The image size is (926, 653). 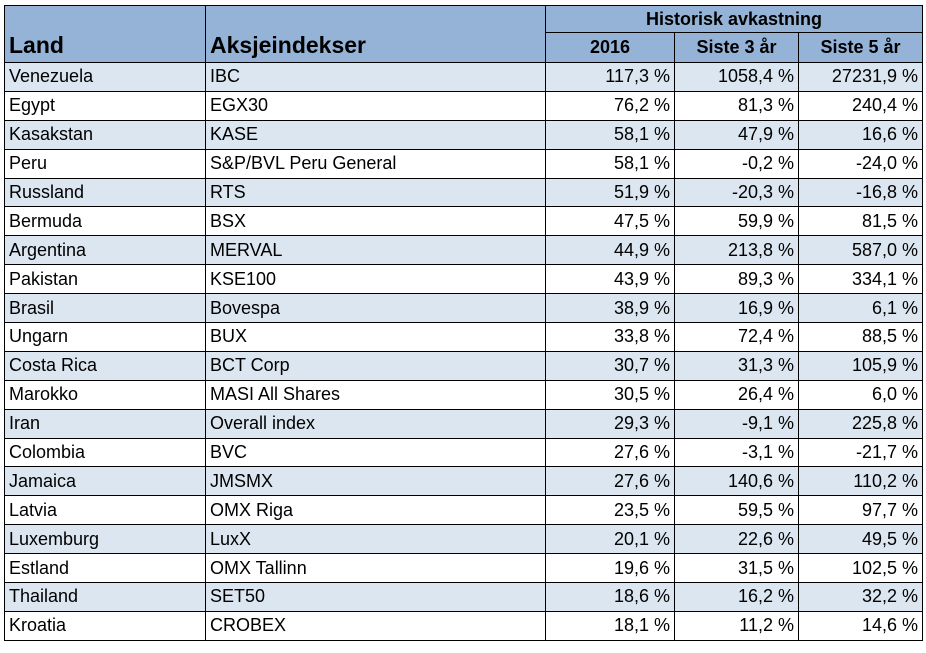 I want to click on country-cell: Argentina, so click(x=105, y=250).